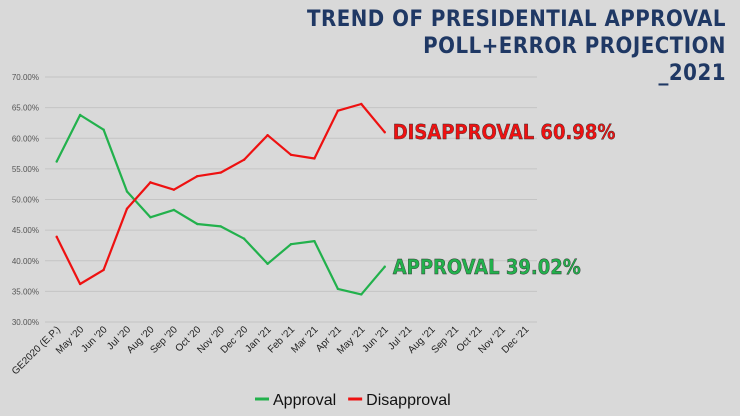 This screenshot has height=416, width=740. I want to click on x-tick-label: Mar '21, so click(304, 339).